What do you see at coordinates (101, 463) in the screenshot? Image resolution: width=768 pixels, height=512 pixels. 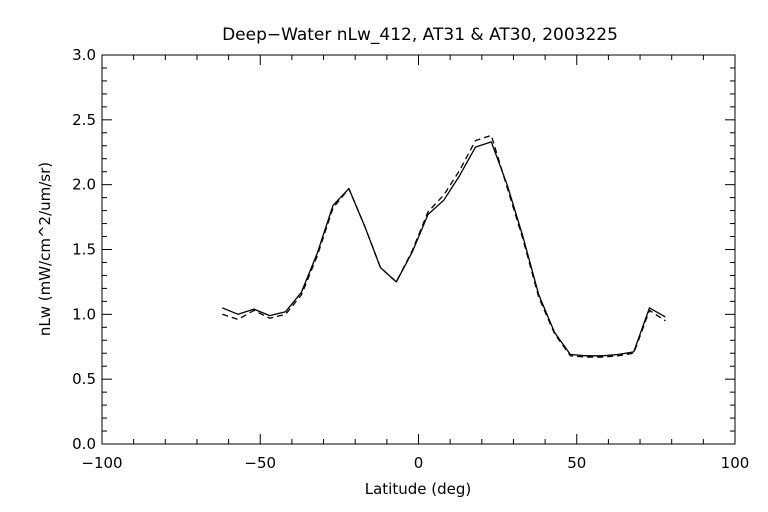 I see `x-tick-label: −100` at bounding box center [101, 463].